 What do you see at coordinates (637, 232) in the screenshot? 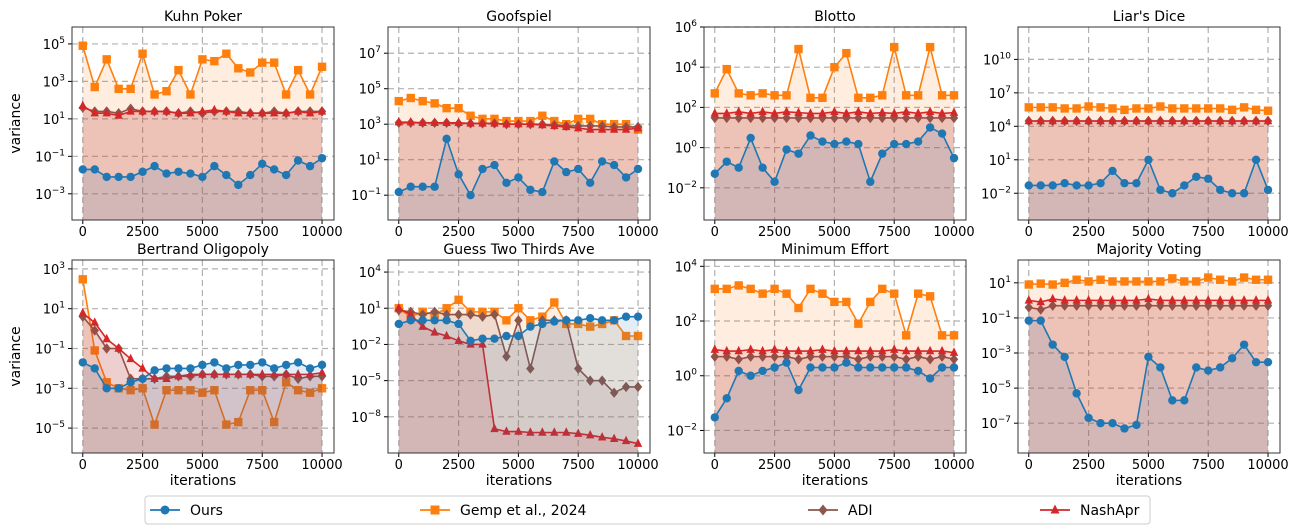
I see `x-tick-label: 10000` at bounding box center [637, 232].